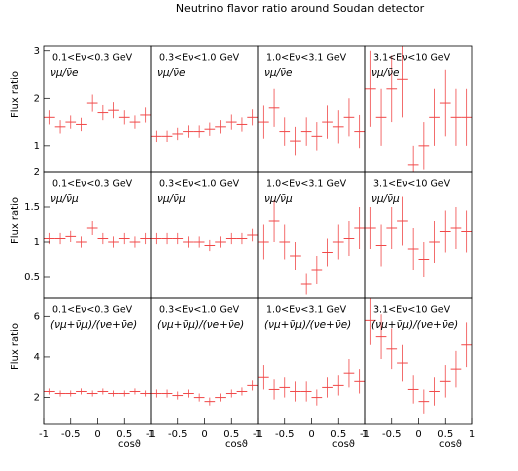 This screenshot has width=518, height=471. What do you see at coordinates (37, 357) in the screenshot?
I see `y-tick-label: 4` at bounding box center [37, 357].